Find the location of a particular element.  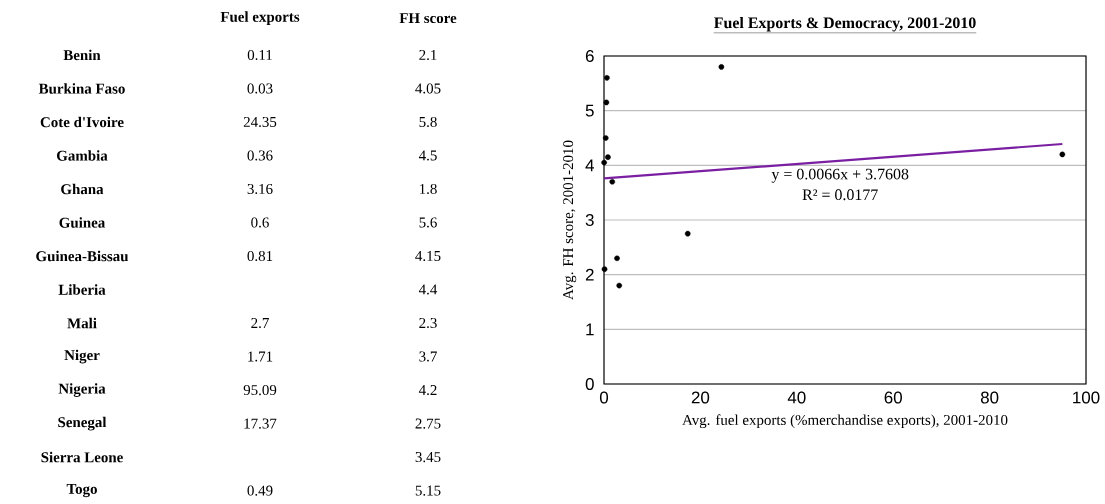

data-label: 1.71 is located at coordinates (260, 356).